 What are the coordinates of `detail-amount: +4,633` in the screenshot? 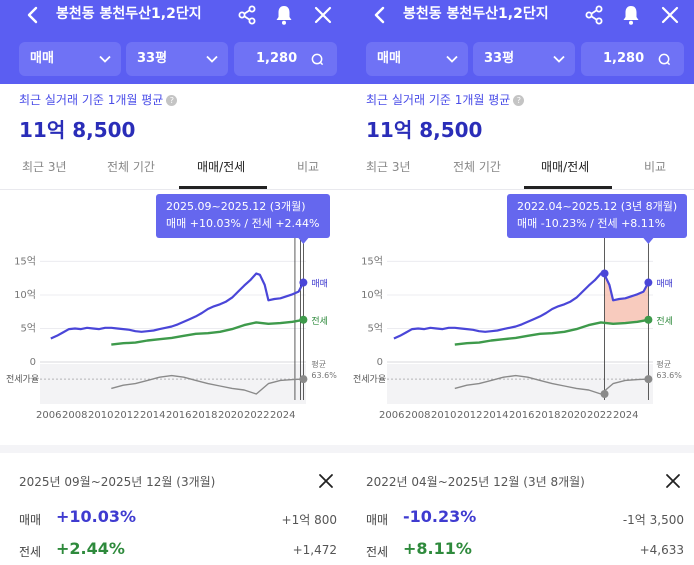 It's located at (661, 550).